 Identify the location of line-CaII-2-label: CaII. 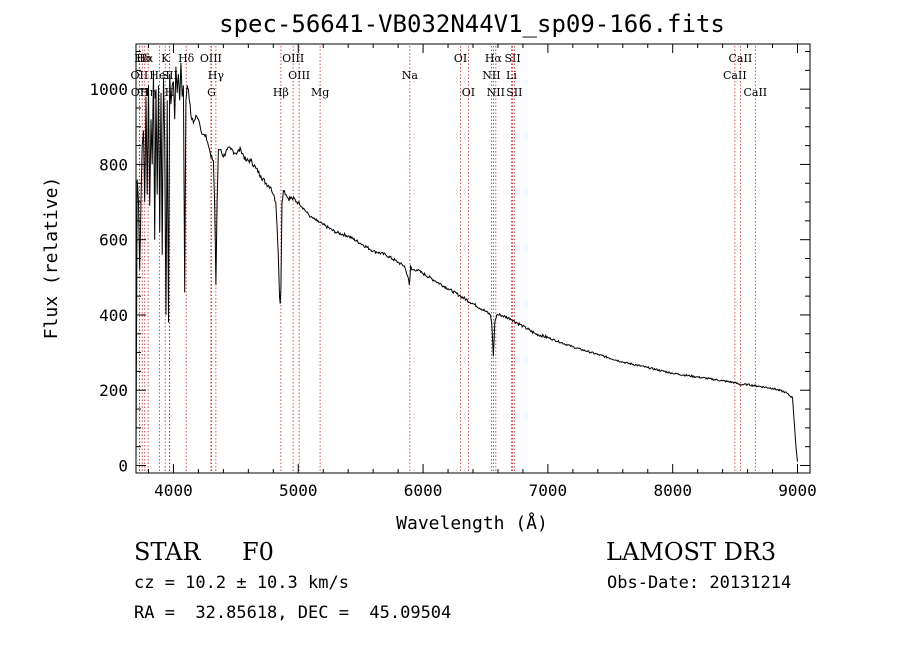
(735, 75).